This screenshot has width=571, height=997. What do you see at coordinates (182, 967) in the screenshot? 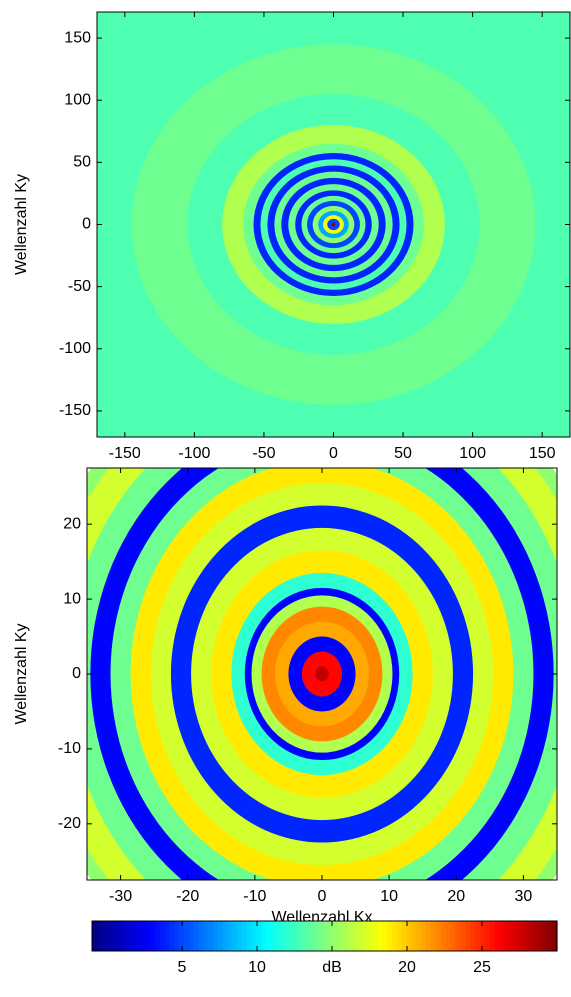
I see `colorbar-tick-label: 5` at bounding box center [182, 967].